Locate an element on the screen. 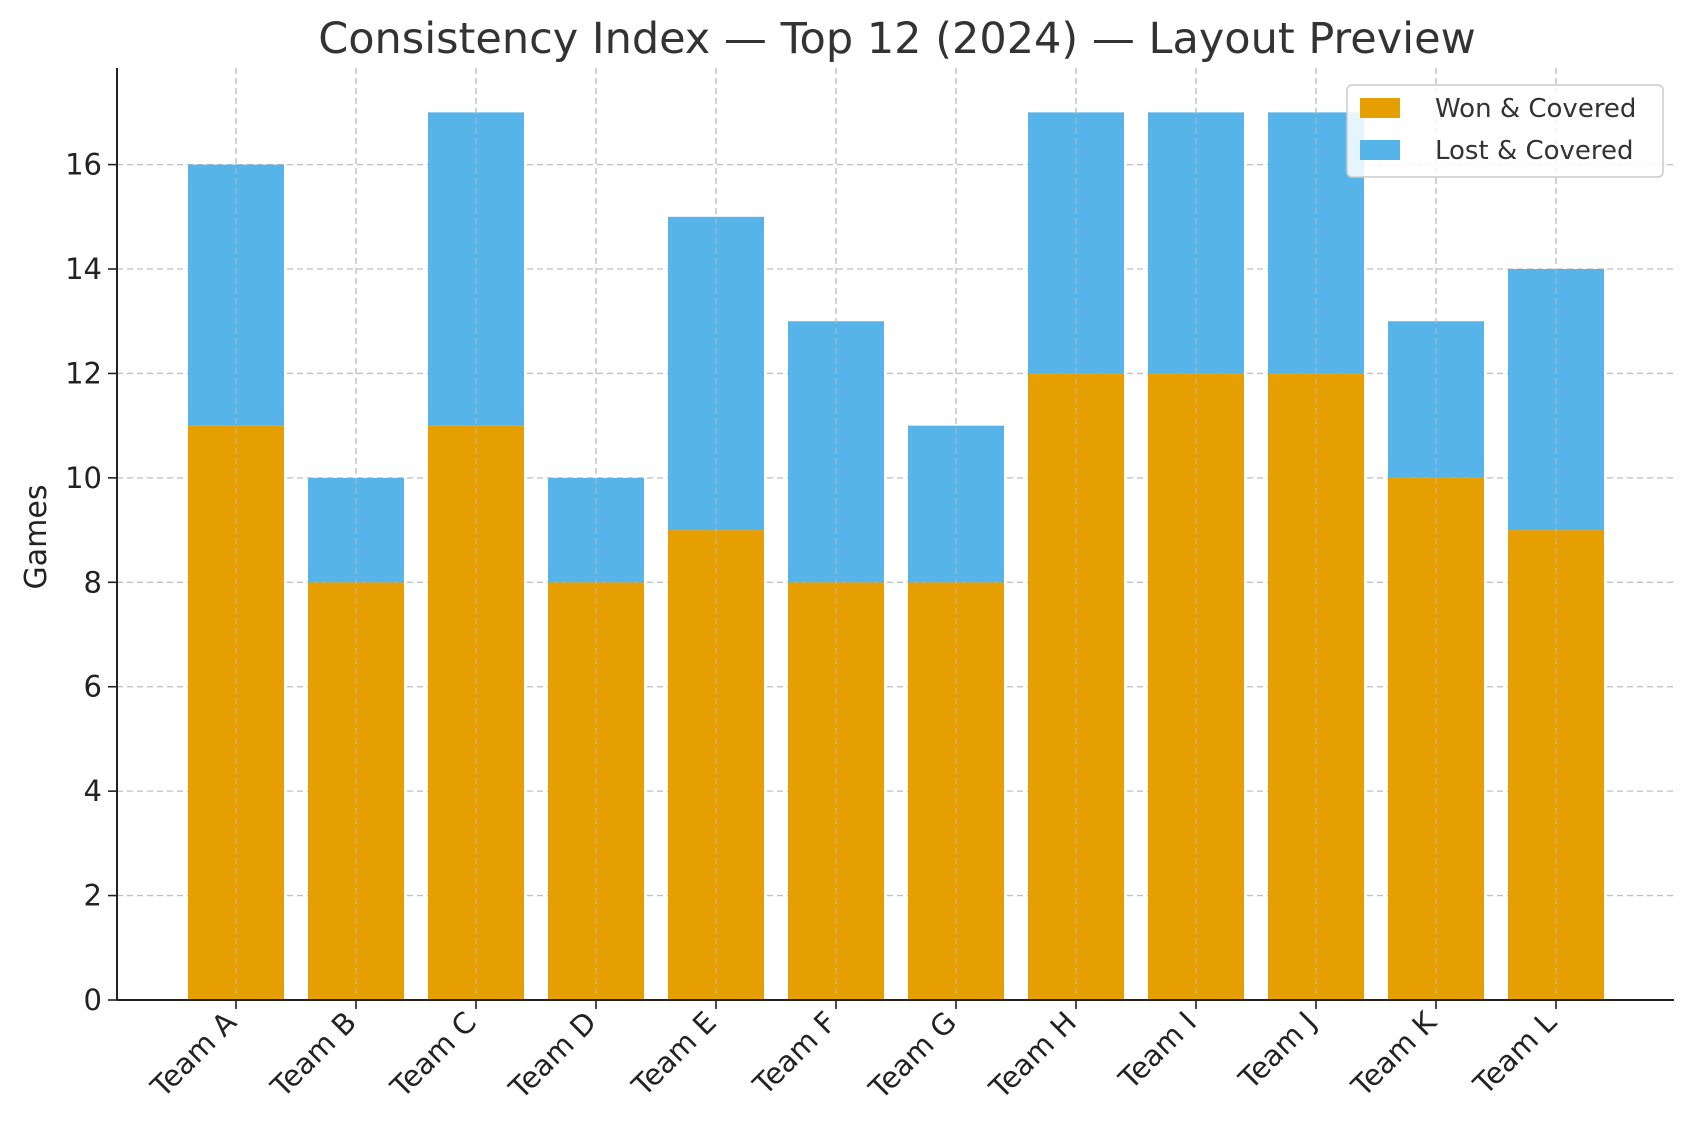 The width and height of the screenshot is (1686, 1139). x-tick-label: Team J is located at coordinates (1277, 1051).